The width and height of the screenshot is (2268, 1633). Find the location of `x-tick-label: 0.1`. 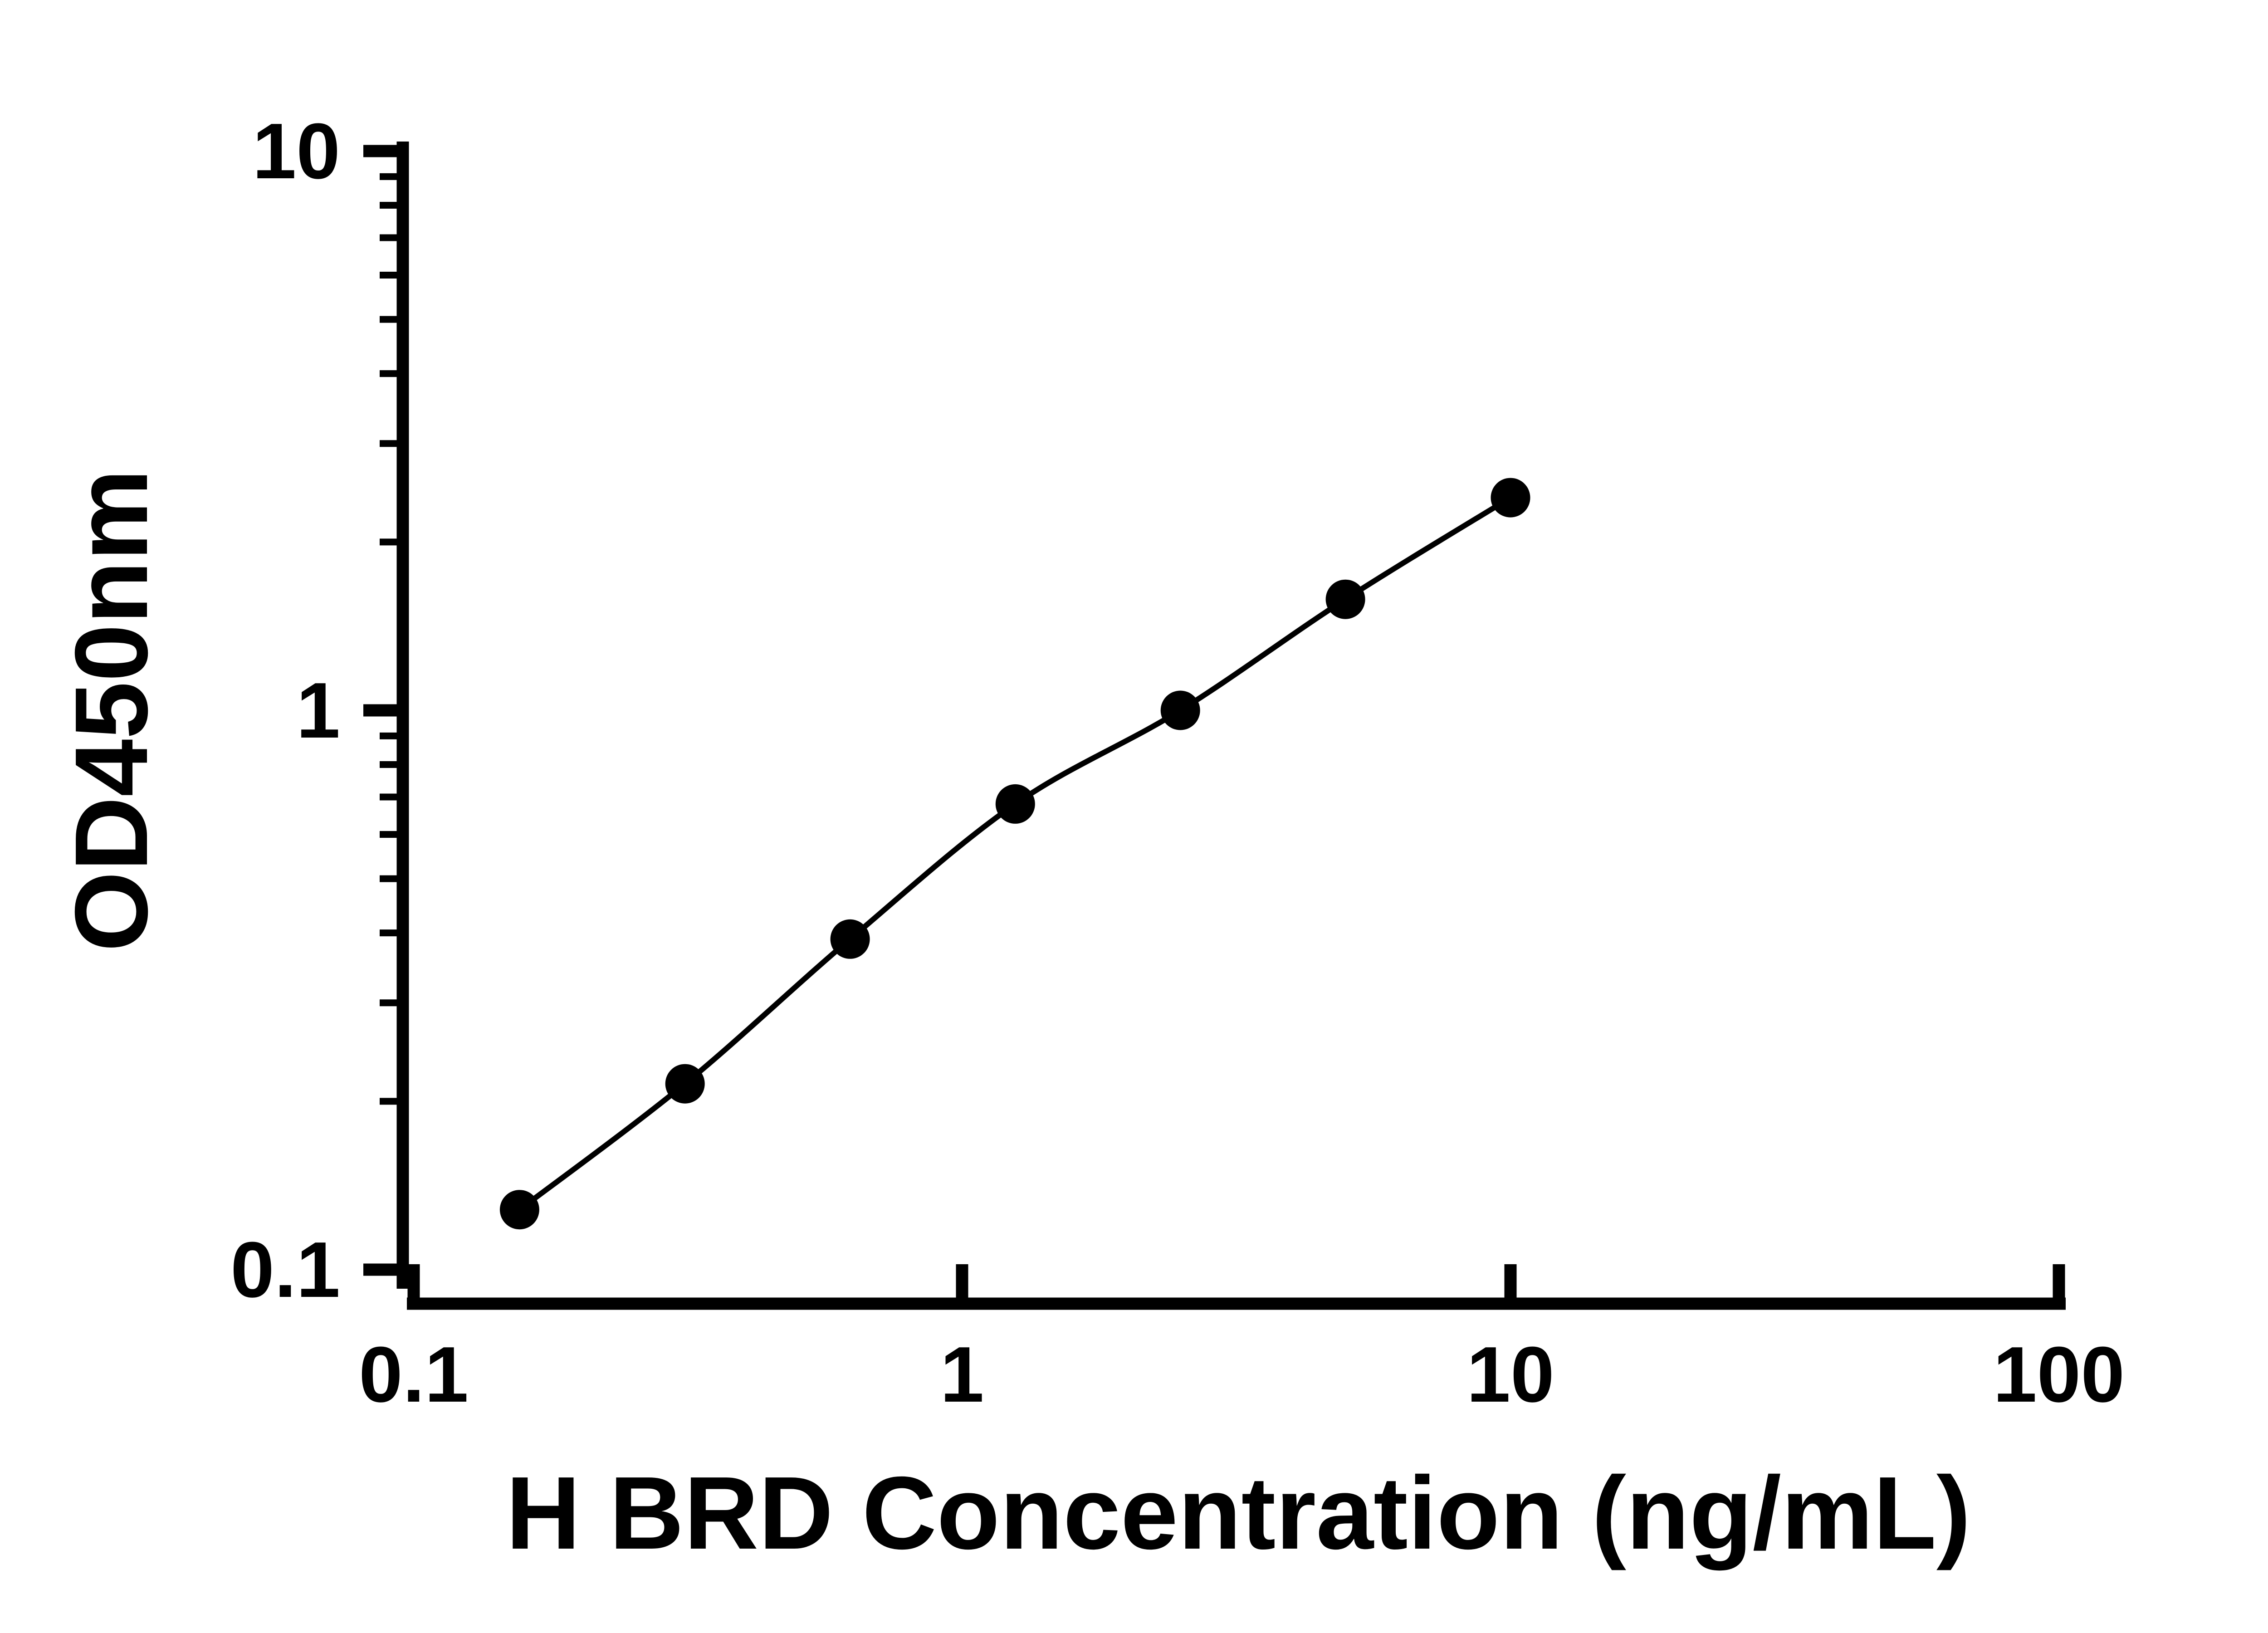

x-tick-label: 0.1 is located at coordinates (414, 1374).